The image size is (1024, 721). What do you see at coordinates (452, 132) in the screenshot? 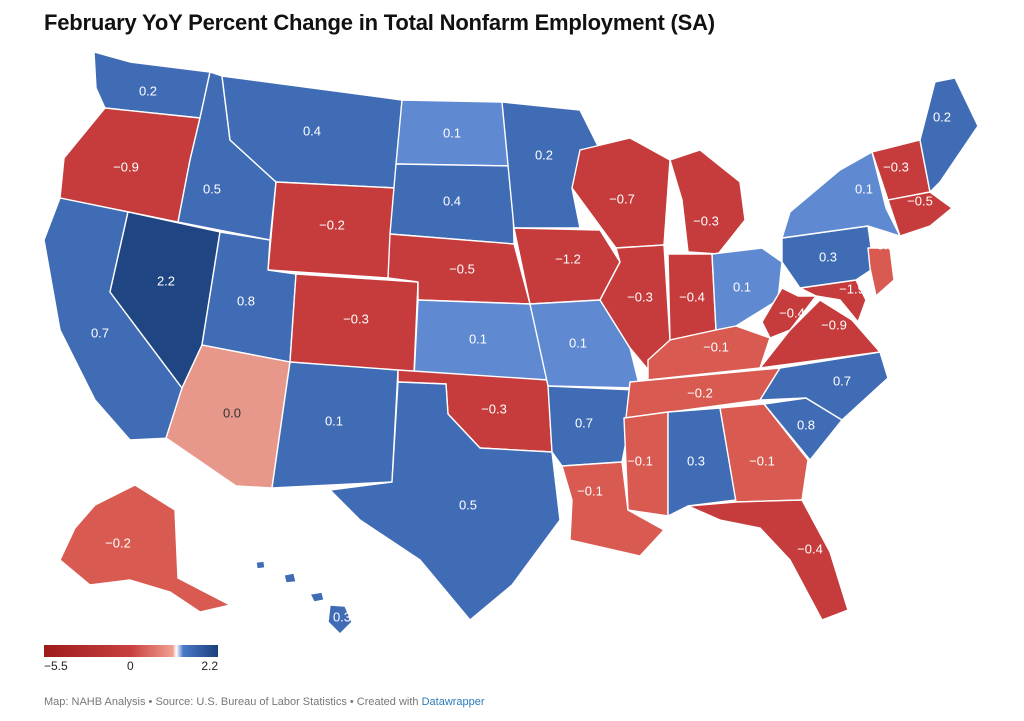
I see `label-nd: 0.1` at bounding box center [452, 132].